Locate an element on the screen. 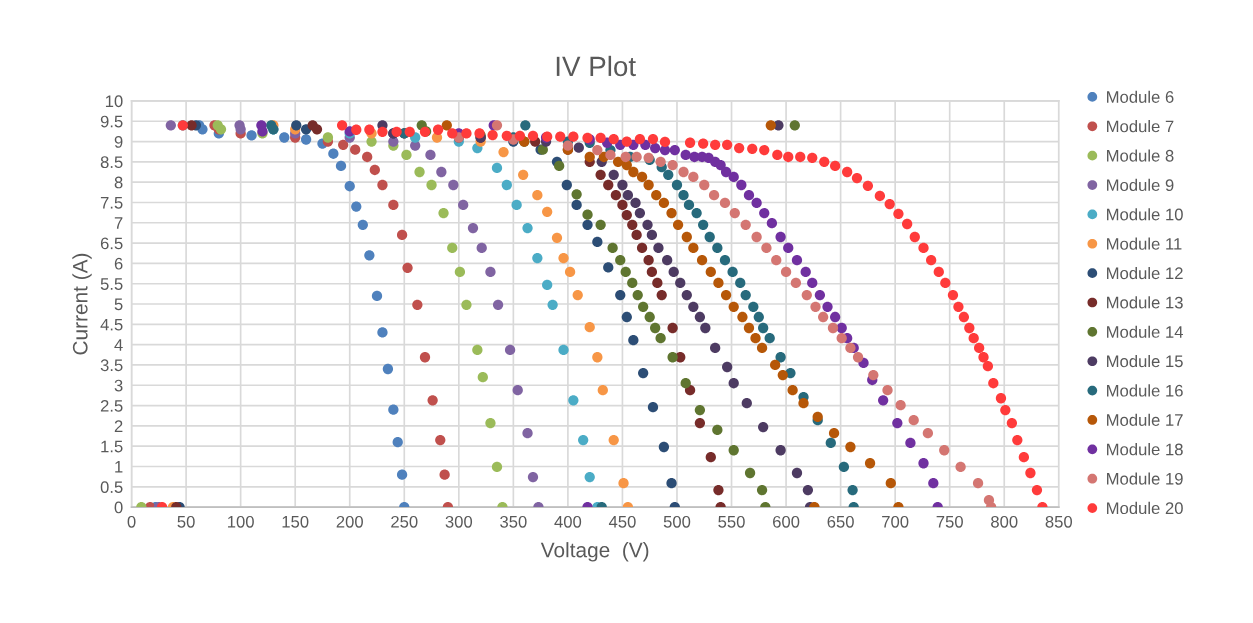  legend-label: Module 9 is located at coordinates (1140, 185).